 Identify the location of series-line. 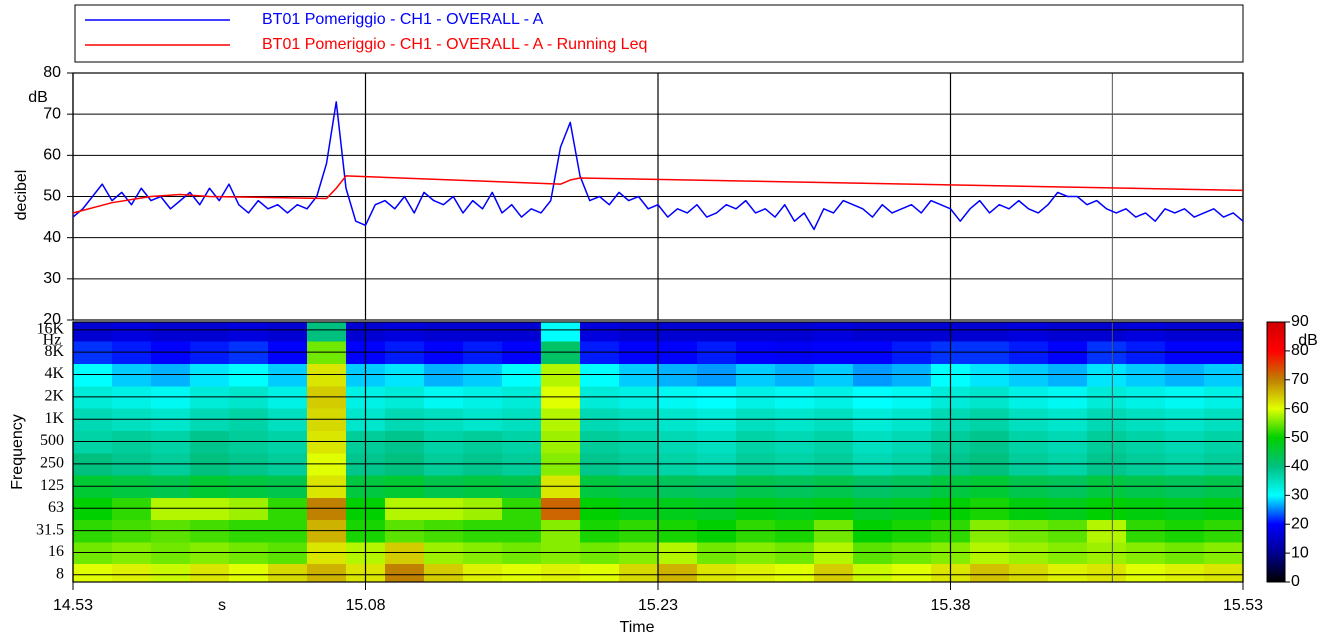
(658, 194).